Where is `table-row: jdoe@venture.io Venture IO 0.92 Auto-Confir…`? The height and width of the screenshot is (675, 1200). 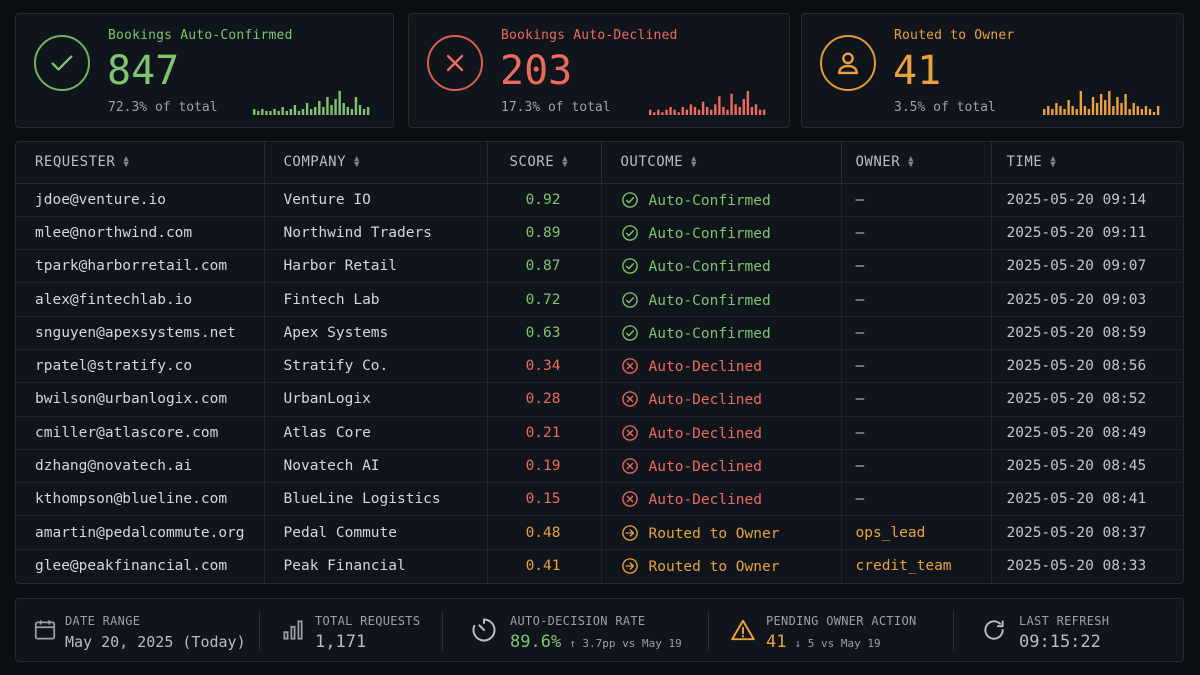 table-row: jdoe@venture.io Venture IO 0.92 Auto-Confir… is located at coordinates (599, 200).